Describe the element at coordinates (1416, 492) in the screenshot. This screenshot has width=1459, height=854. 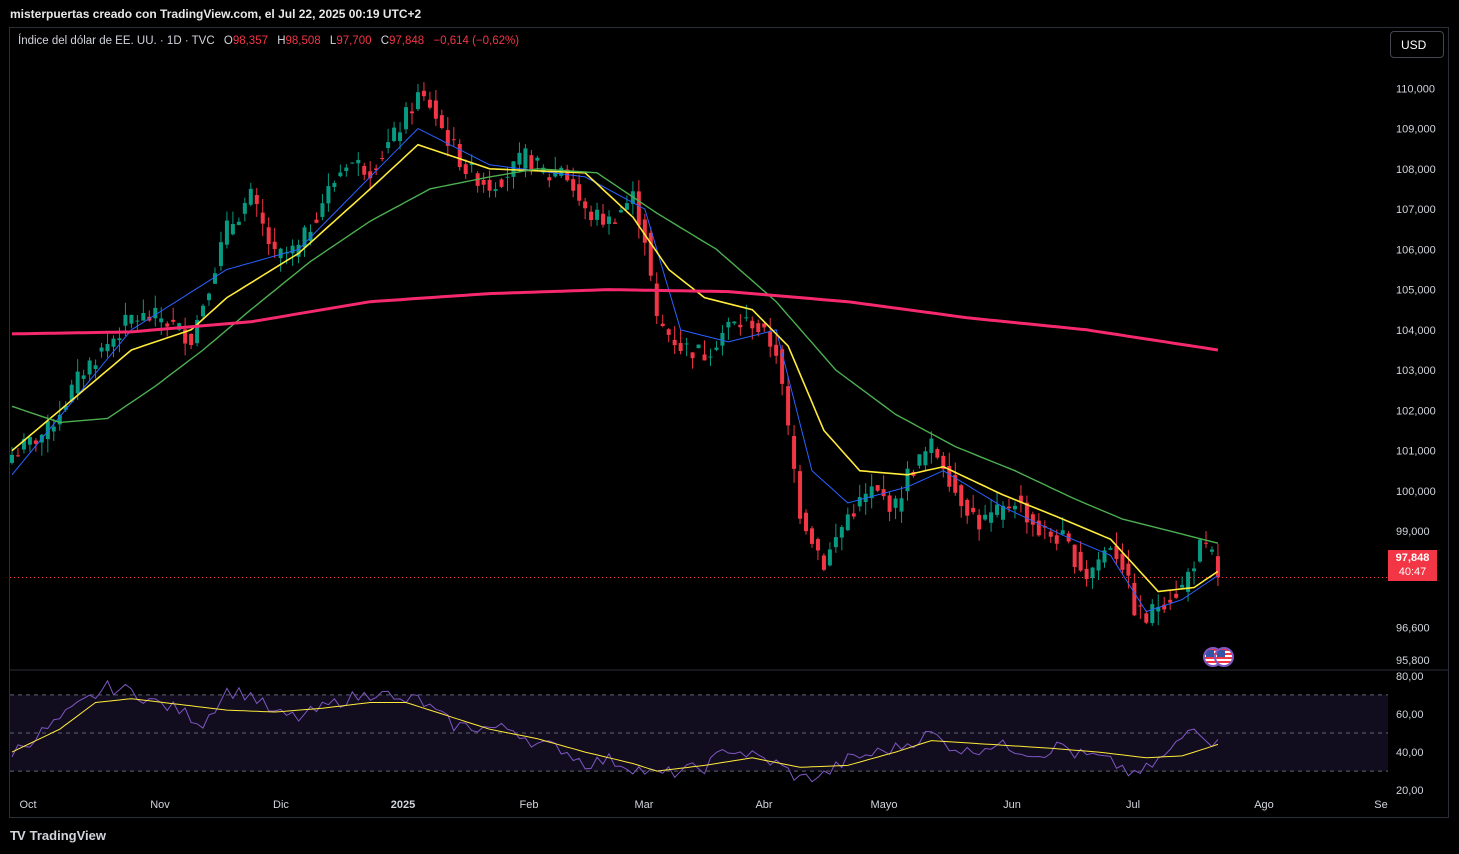
I see `price-axis-tick: 100,000` at that location.